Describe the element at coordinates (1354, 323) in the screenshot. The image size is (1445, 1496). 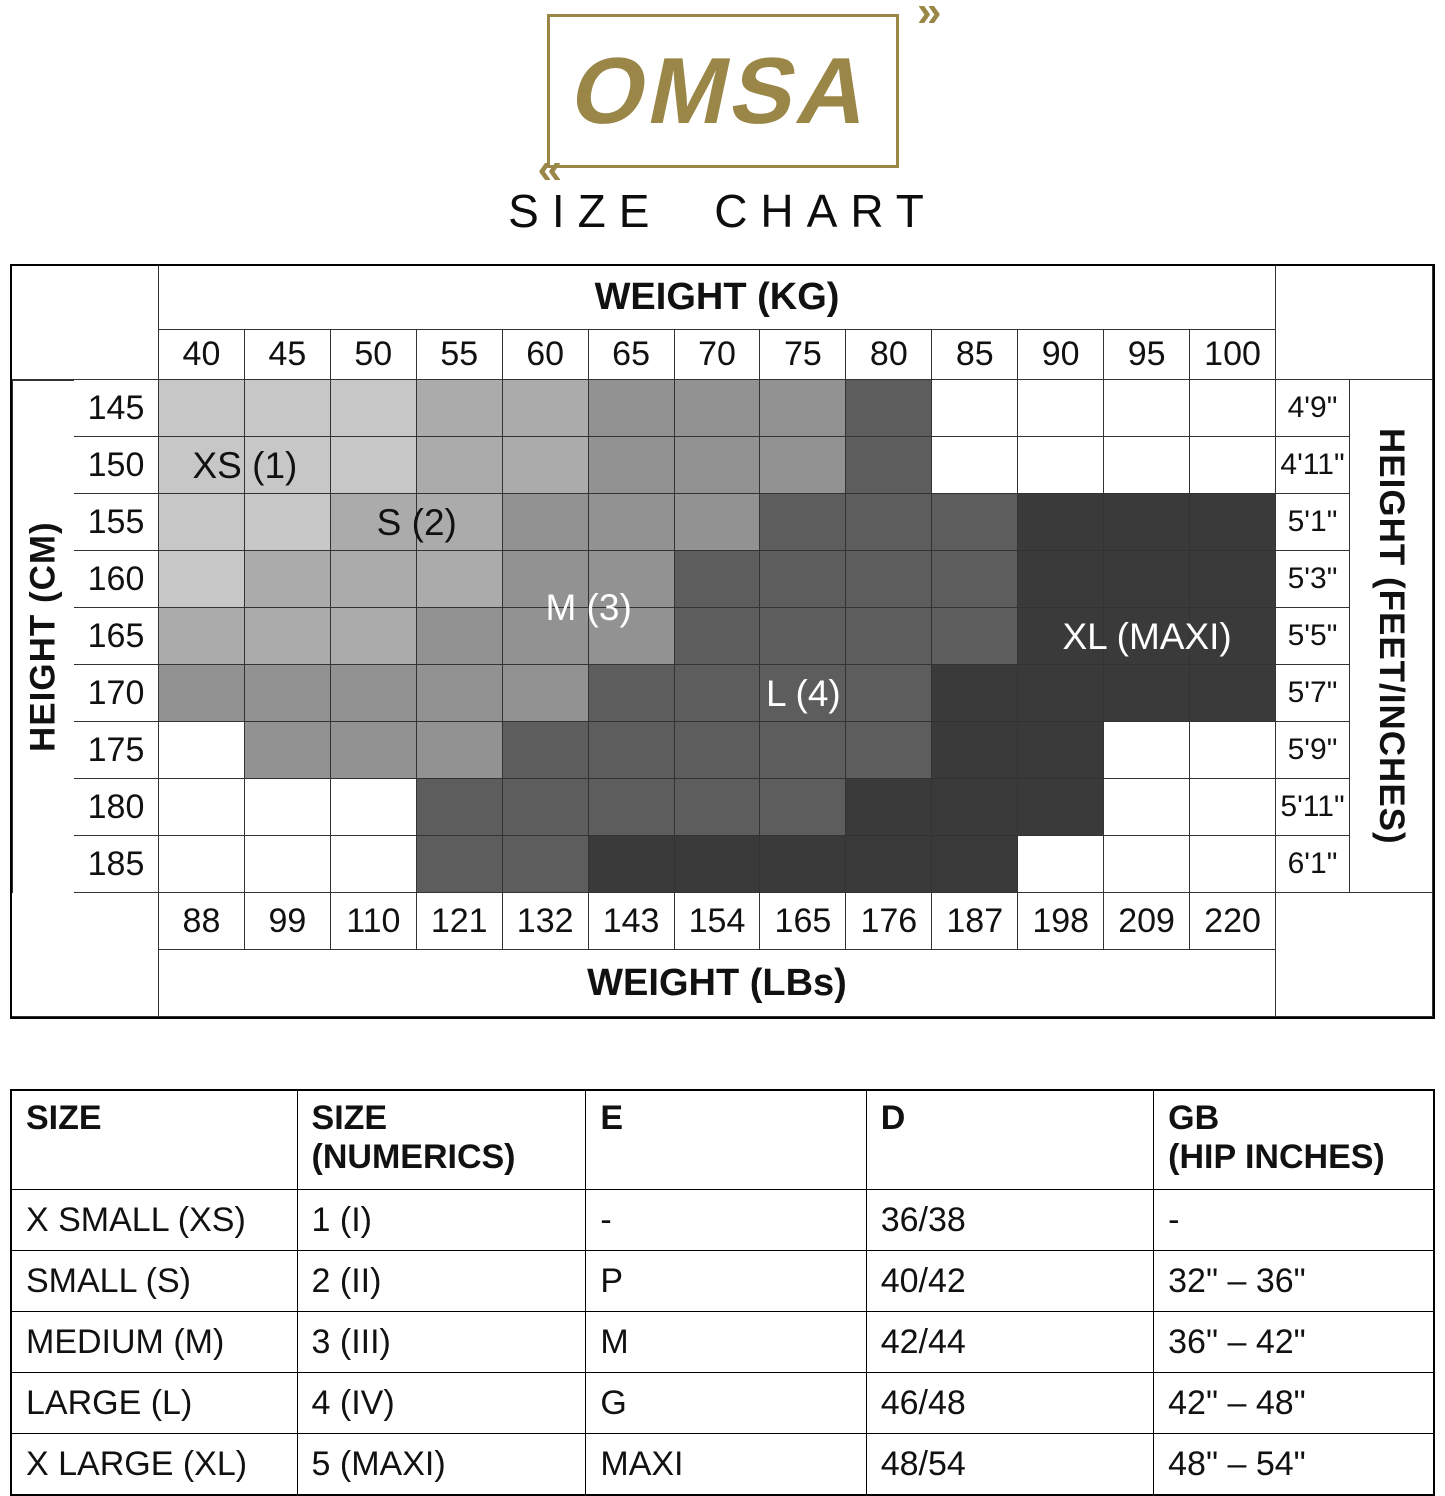
I see `grid-corner-top-right` at that location.